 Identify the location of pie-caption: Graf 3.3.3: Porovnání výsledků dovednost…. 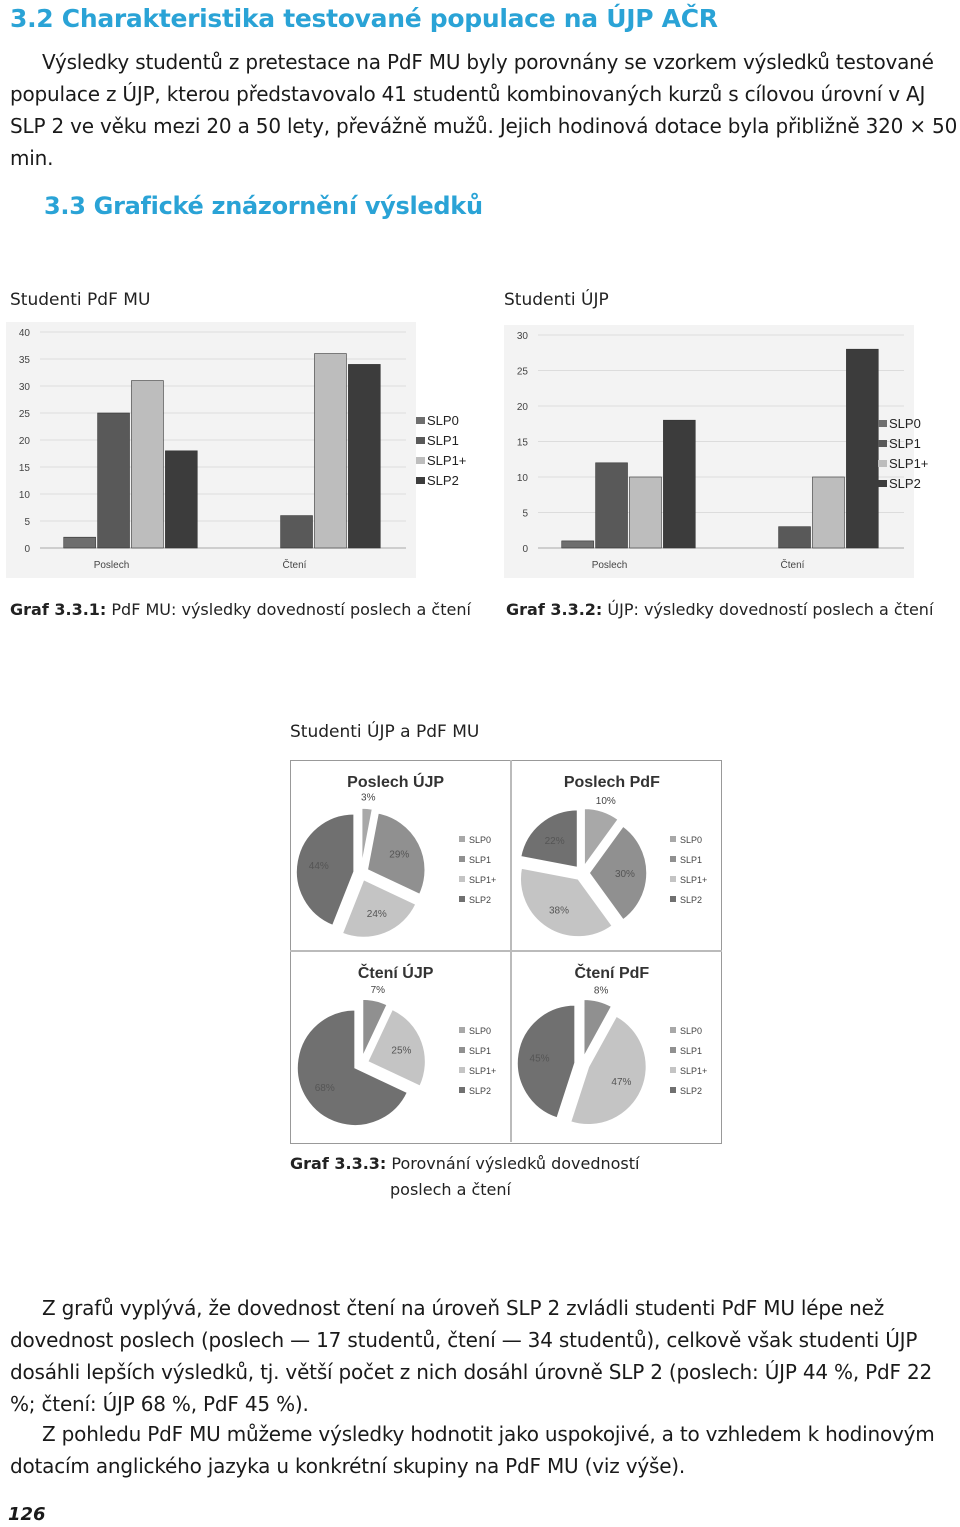
(464, 1163).